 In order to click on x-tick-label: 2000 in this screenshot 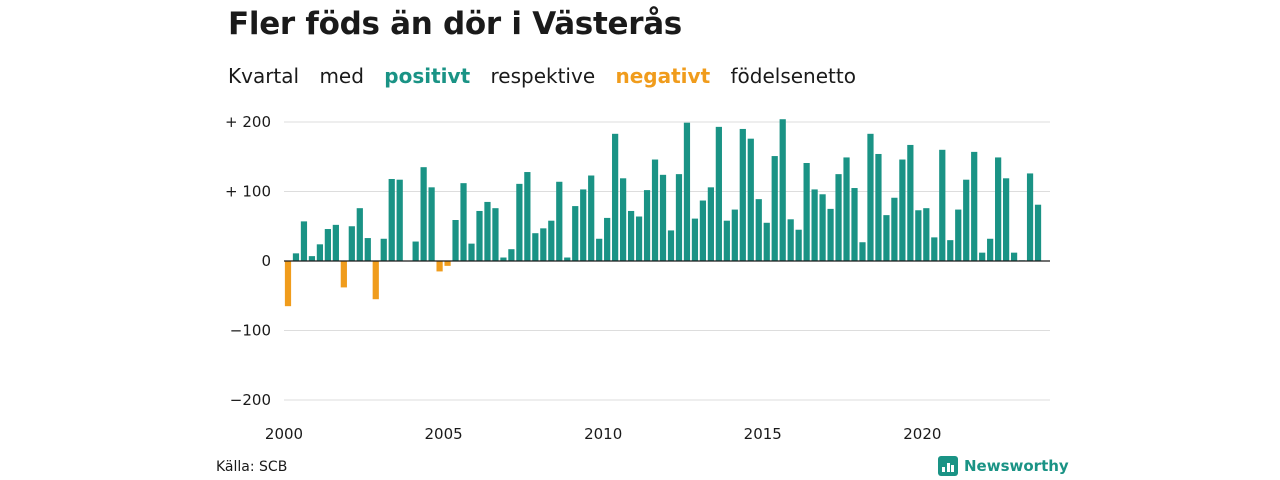, I will do `click(284, 434)`.